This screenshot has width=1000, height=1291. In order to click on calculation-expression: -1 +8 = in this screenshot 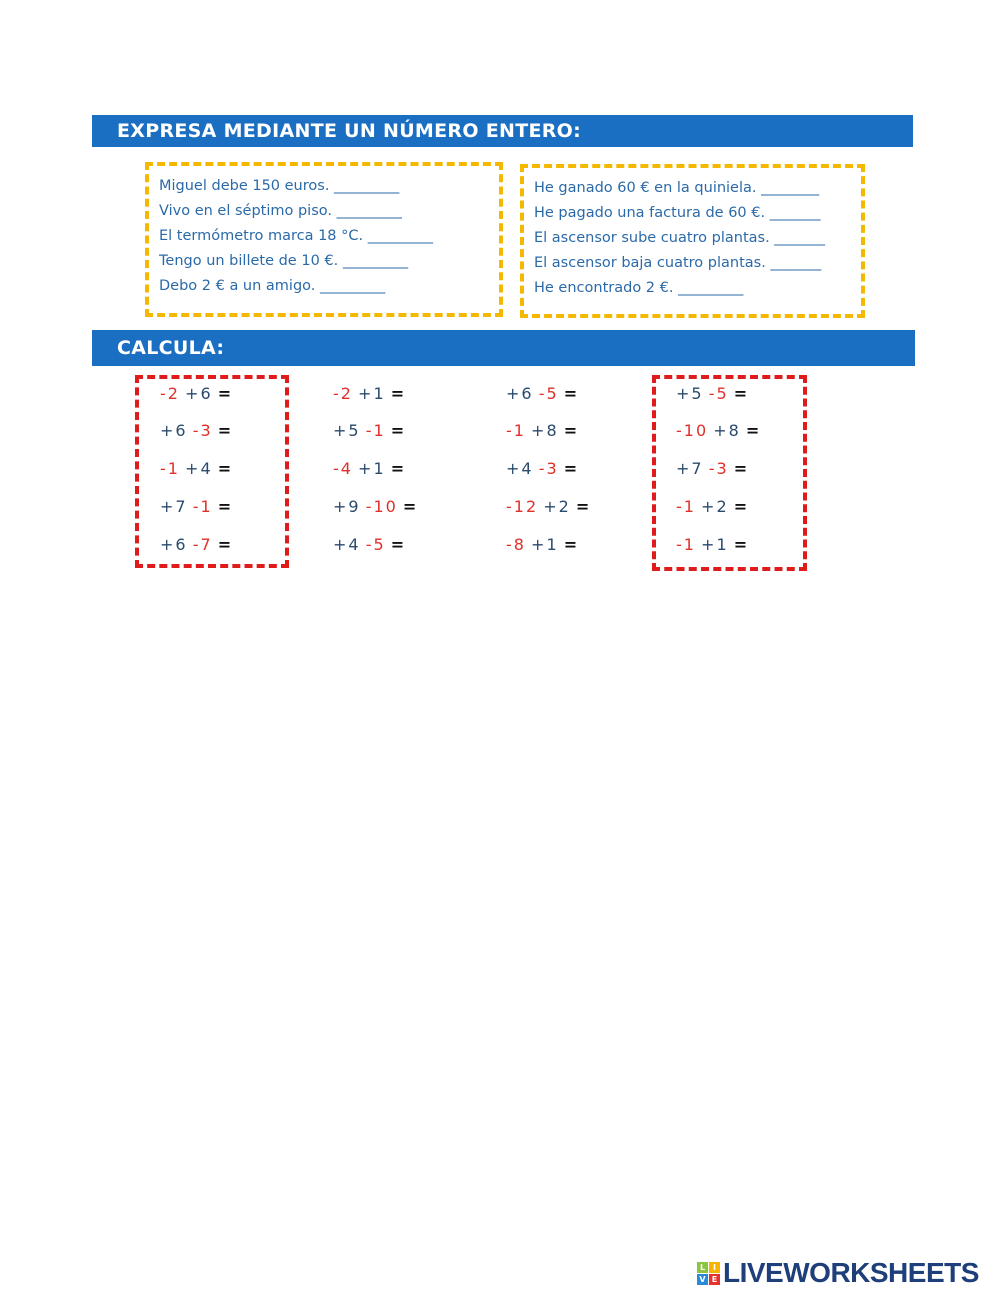, I will do `click(541, 430)`.